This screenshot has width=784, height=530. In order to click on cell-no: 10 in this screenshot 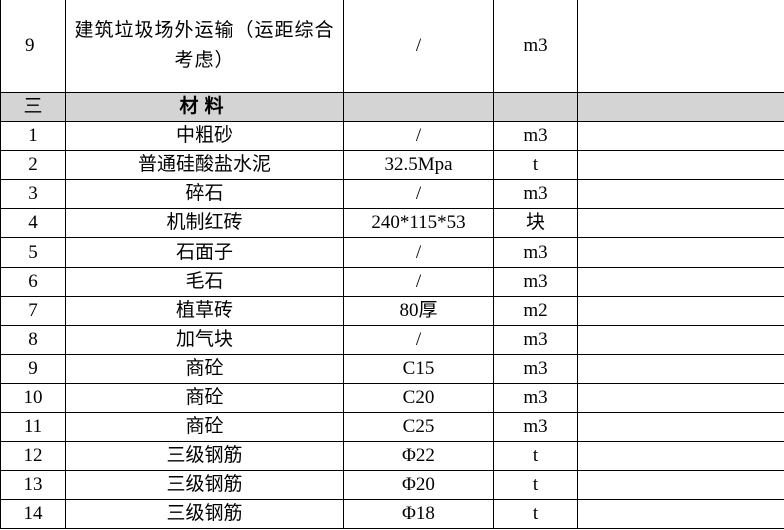, I will do `click(33, 398)`.